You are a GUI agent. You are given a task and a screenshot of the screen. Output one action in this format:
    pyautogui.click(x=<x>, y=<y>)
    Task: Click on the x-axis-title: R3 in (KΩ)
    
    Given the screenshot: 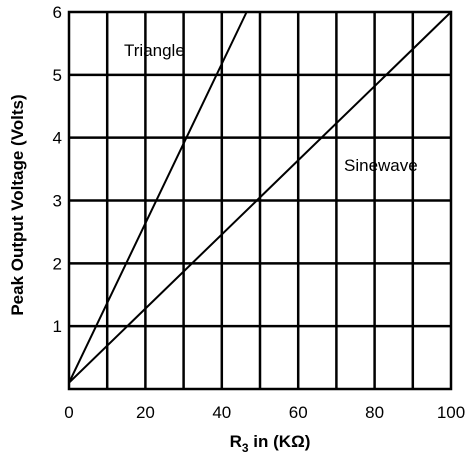 What is the action you would take?
    pyautogui.click(x=270, y=443)
    